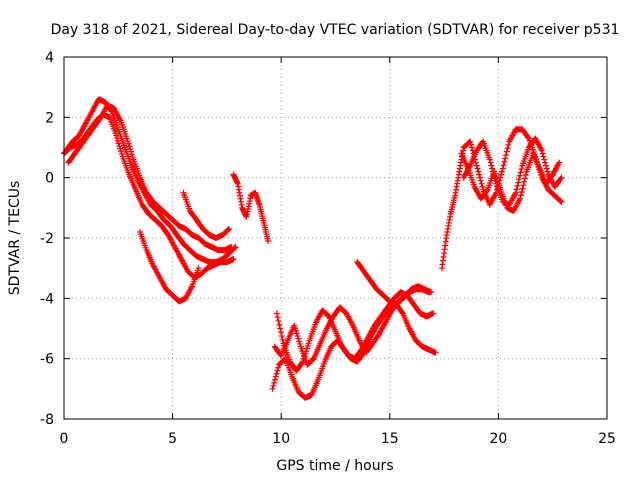  Describe the element at coordinates (151, 181) in the screenshot. I see `series-track-b` at that location.